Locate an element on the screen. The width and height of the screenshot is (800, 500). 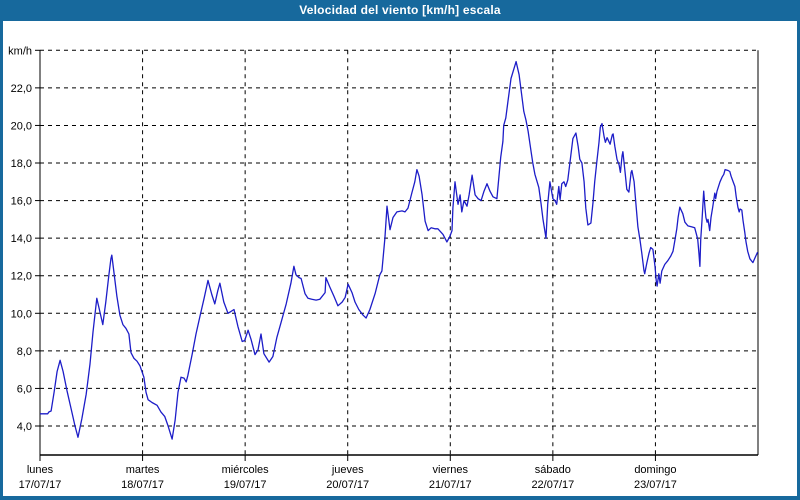
day-date-label: 19/07/17 is located at coordinates (245, 485).